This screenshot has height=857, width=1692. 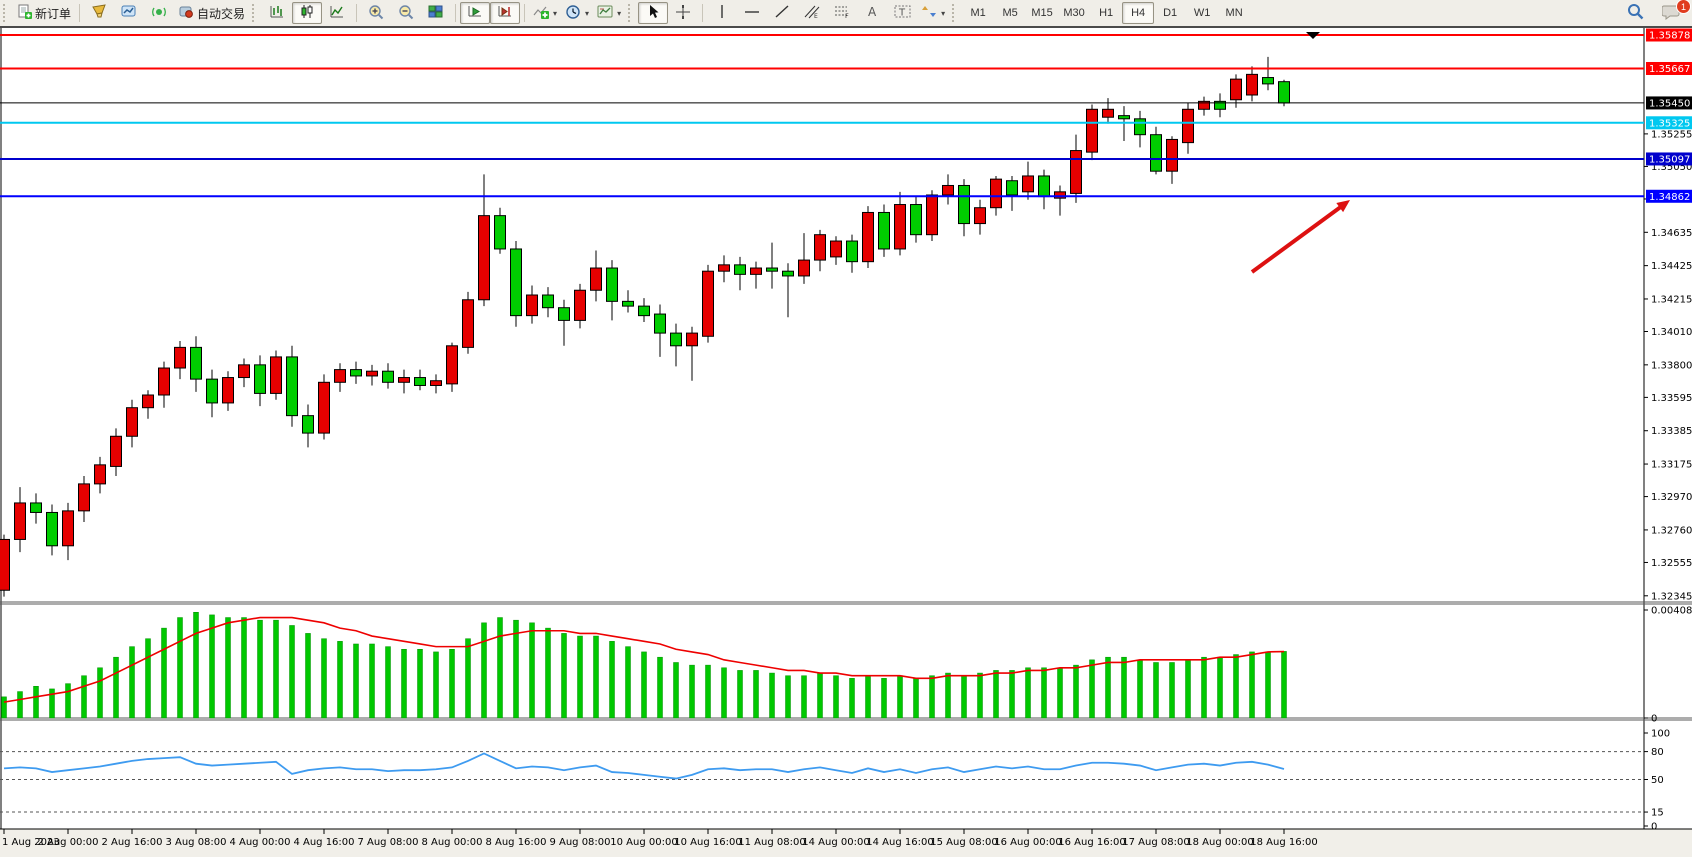 I want to click on timeframe-button-w1: W1, so click(x=1202, y=13).